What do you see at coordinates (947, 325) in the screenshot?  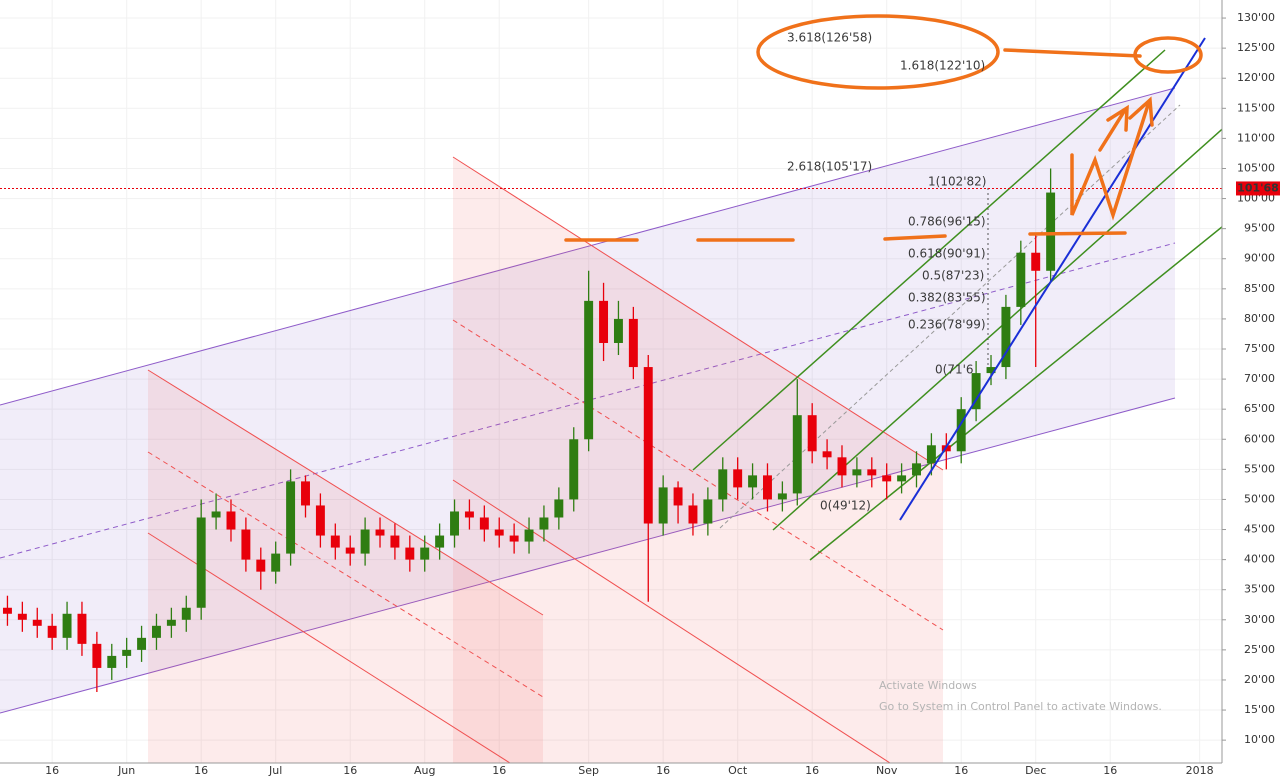 I see `fib-label: 0.236(78'99)` at bounding box center [947, 325].